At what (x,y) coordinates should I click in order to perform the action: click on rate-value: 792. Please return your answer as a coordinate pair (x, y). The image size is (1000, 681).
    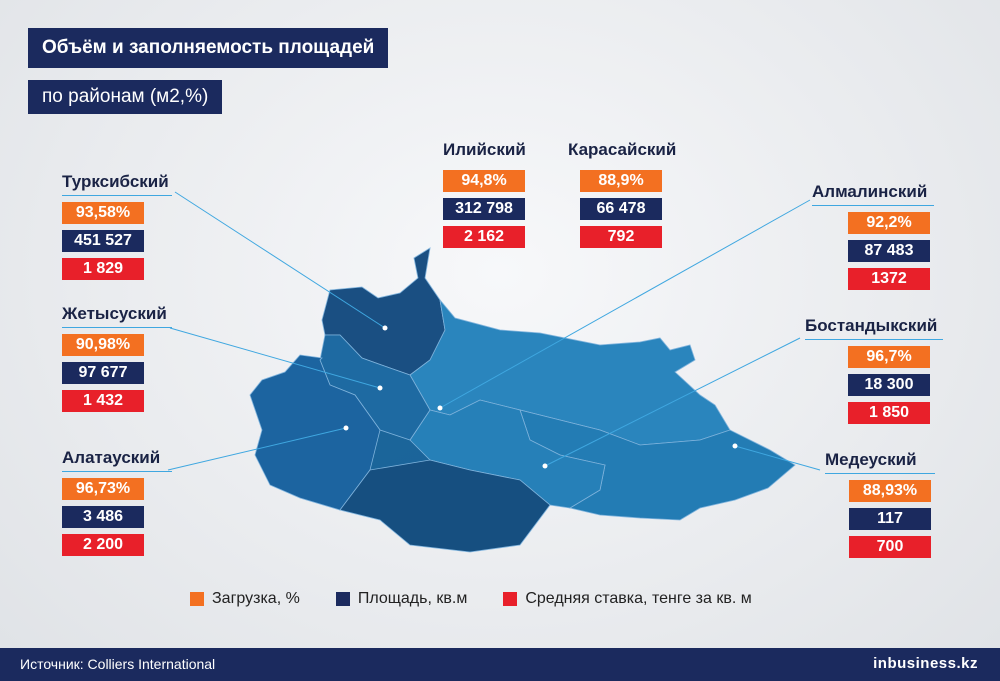
    Looking at the image, I should click on (621, 237).